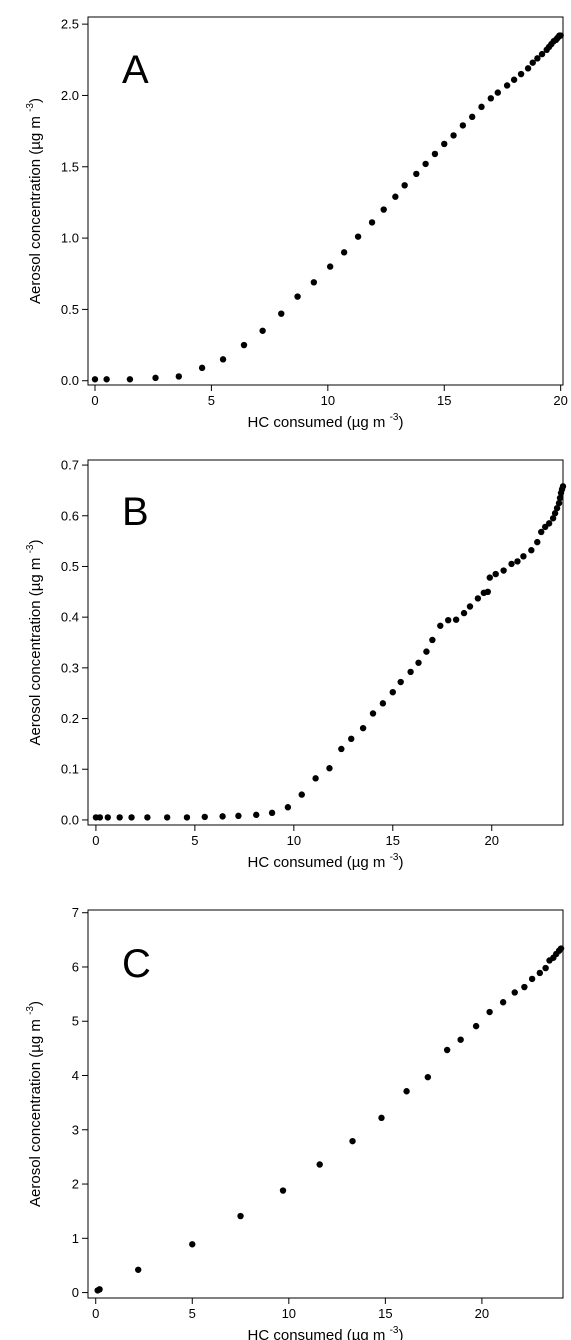 The width and height of the screenshot is (571, 1340). Describe the element at coordinates (70, 380) in the screenshot. I see `panel-a-y-tick-label: 0.0` at that location.